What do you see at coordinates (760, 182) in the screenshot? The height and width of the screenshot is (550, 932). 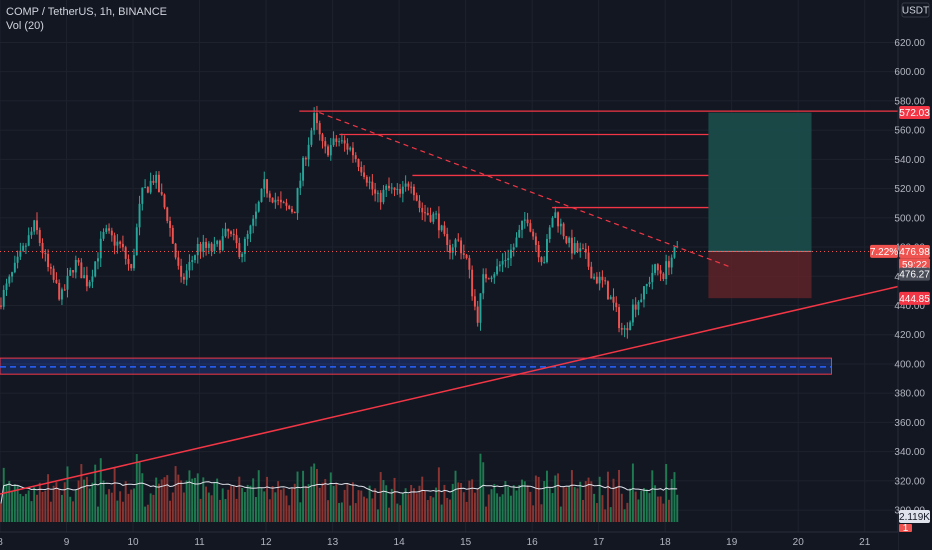 I see `target-area` at bounding box center [760, 182].